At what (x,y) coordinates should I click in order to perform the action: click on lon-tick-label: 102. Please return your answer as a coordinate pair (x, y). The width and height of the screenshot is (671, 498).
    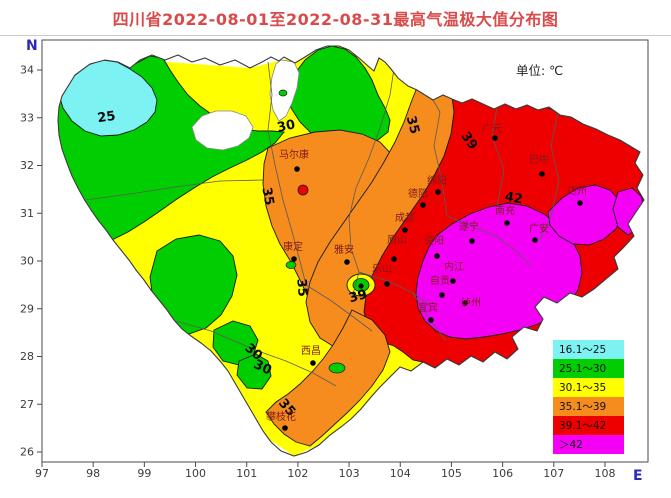
    Looking at the image, I should click on (297, 473).